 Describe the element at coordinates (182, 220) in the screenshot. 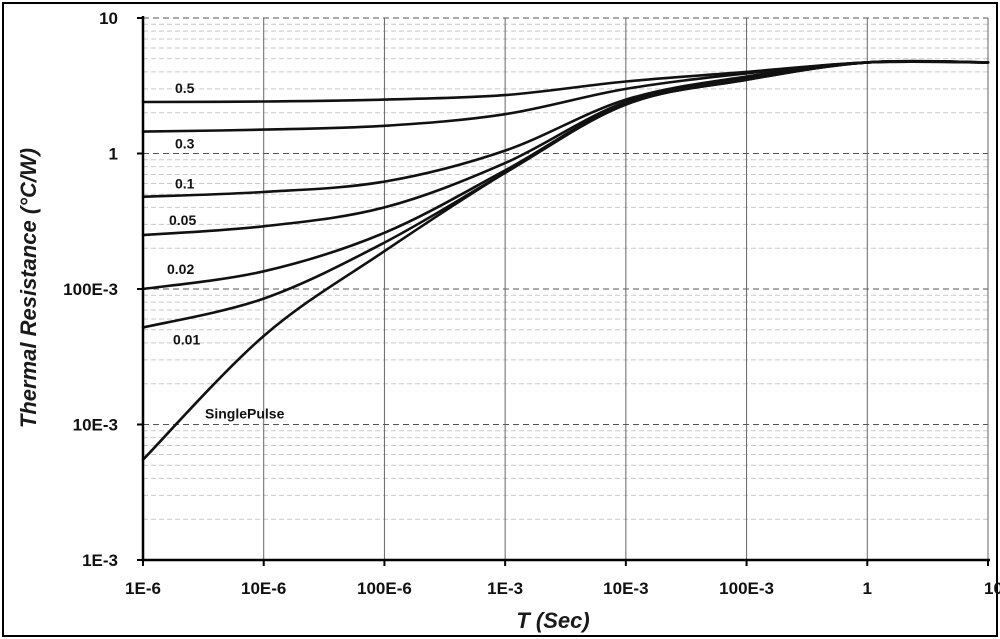

I see `series-label-0-05: 0.05` at that location.